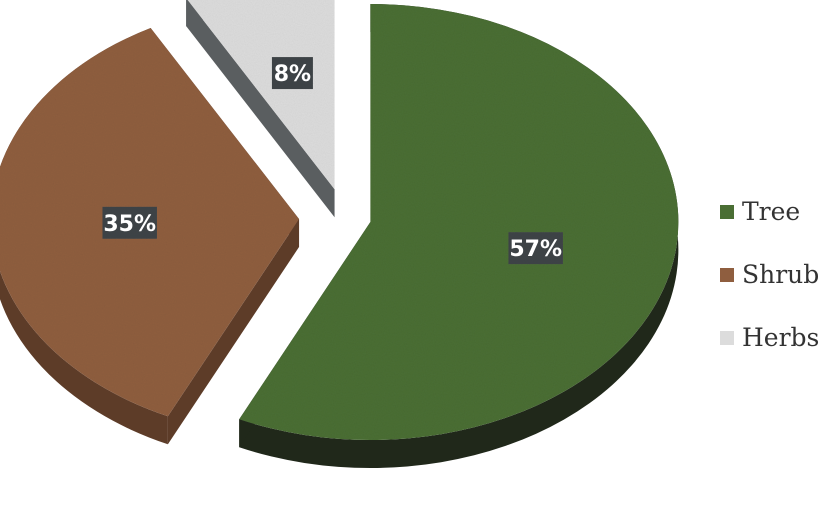  What do you see at coordinates (727, 275) in the screenshot?
I see `legend-swatch-shrub` at bounding box center [727, 275].